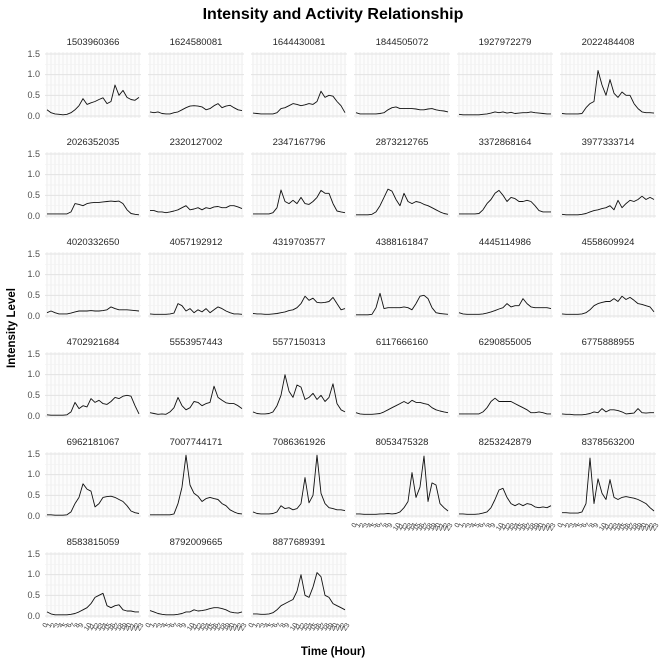  I want to click on facet-panel: 7007744171, so click(196, 478).